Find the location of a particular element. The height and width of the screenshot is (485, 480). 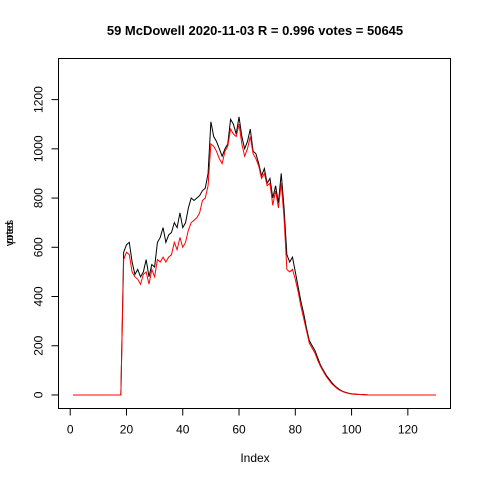

x-tick-label: 40 is located at coordinates (183, 430).